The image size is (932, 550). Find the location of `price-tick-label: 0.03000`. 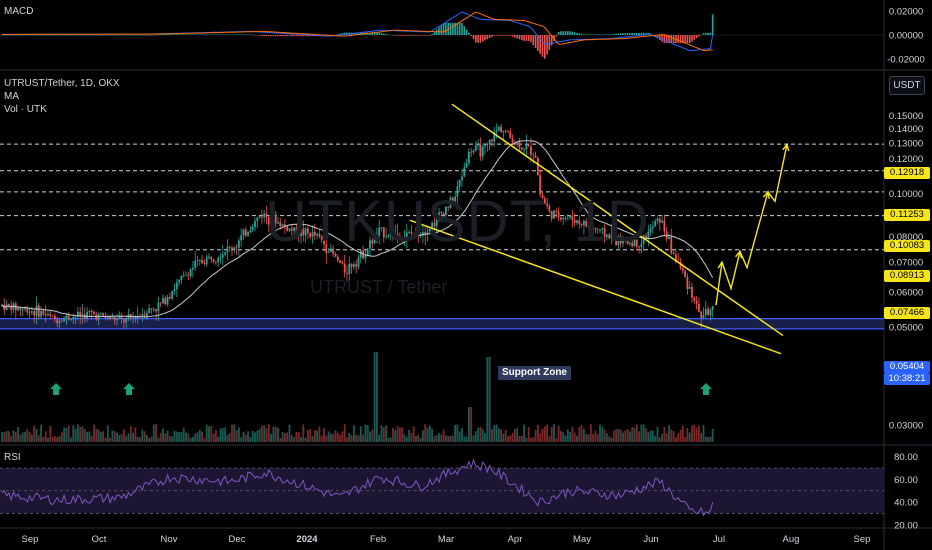

price-tick-label: 0.03000 is located at coordinates (906, 426).